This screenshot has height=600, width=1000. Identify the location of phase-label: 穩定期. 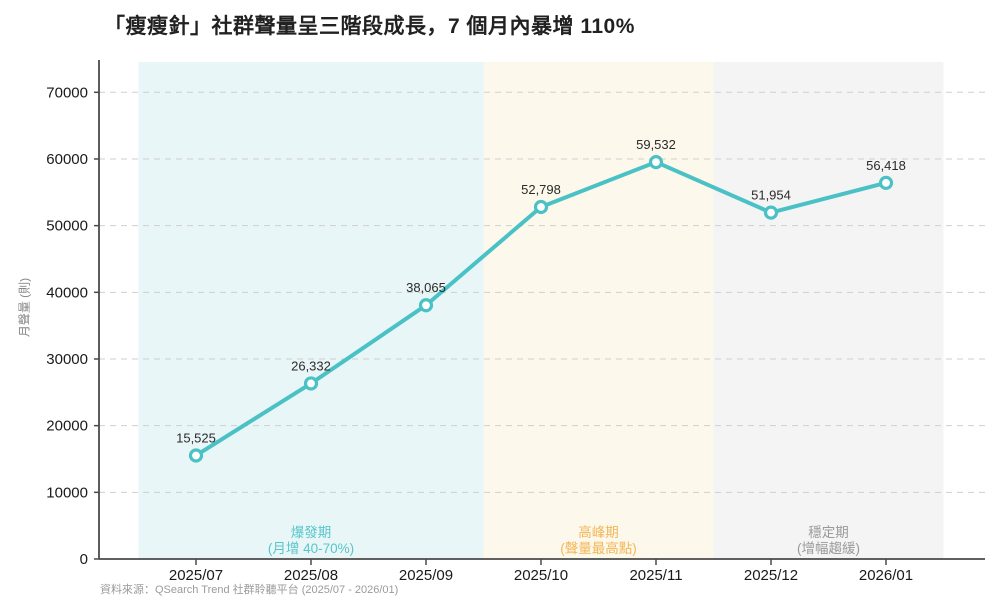
(828, 532).